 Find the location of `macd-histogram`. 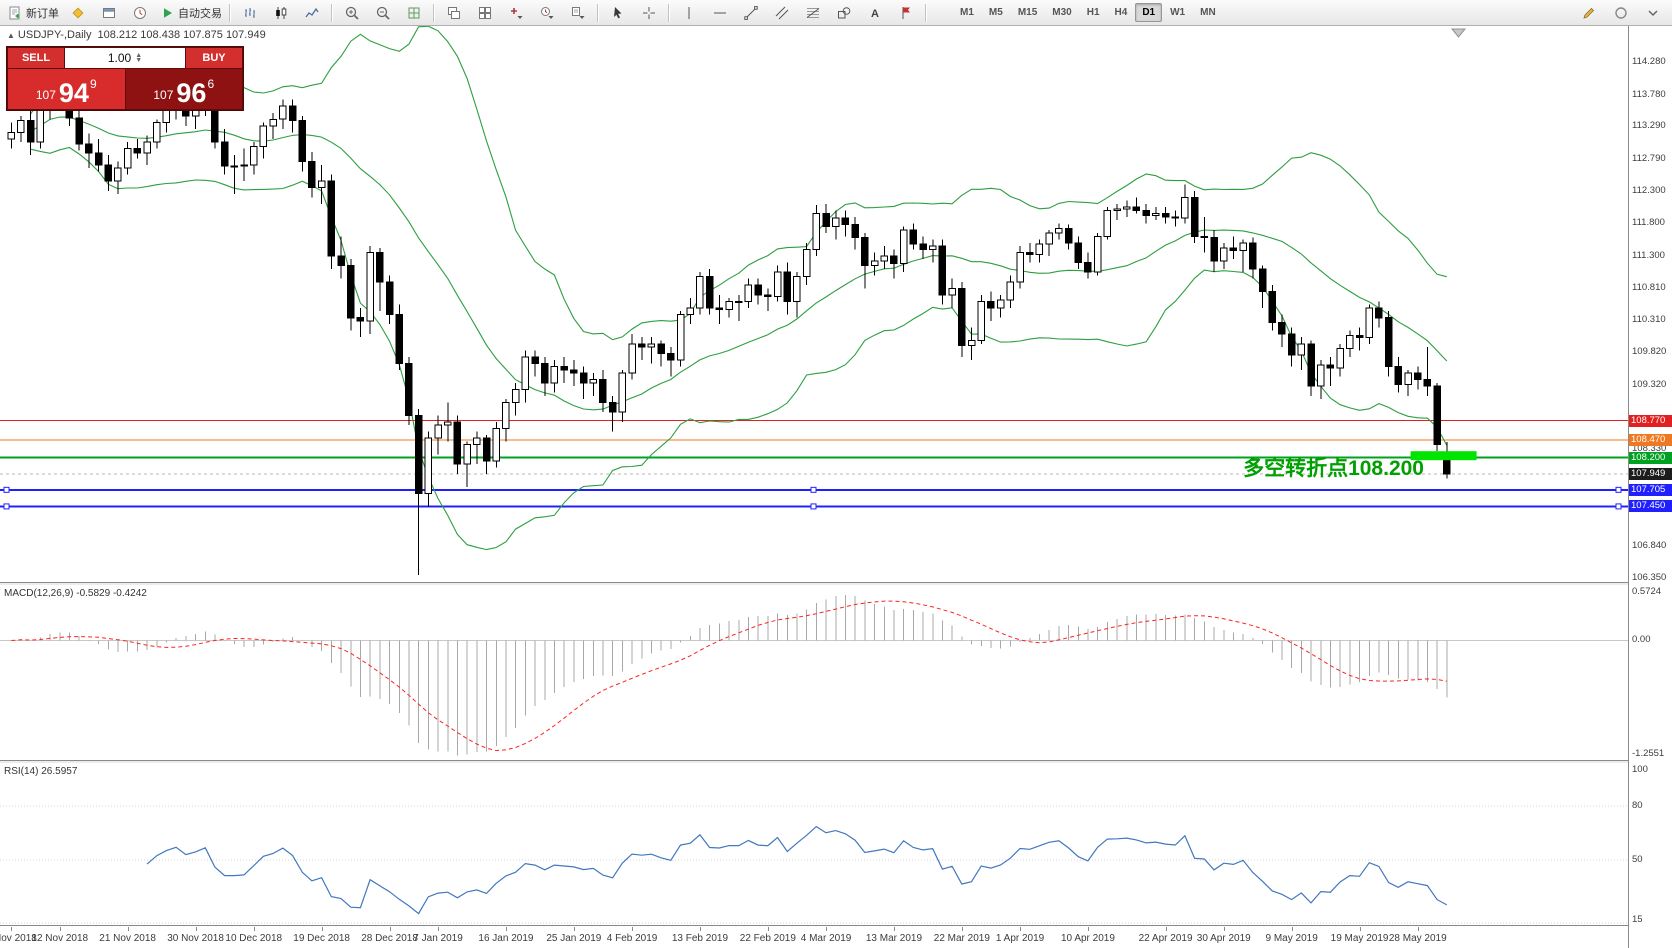

macd-histogram is located at coordinates (734, 675).